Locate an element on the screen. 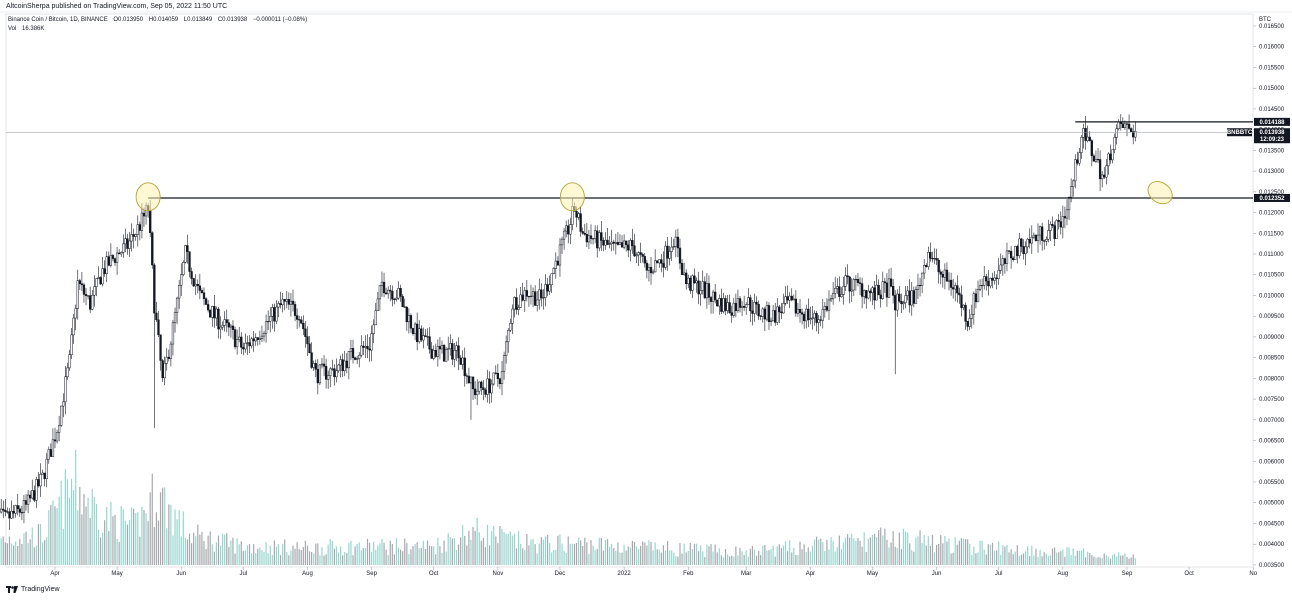 This screenshot has width=1292, height=600. highlight-ellipse is located at coordinates (148, 197).